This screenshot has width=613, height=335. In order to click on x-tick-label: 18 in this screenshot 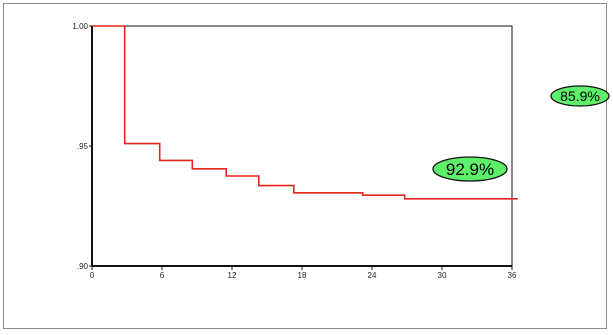, I will do `click(302, 275)`.